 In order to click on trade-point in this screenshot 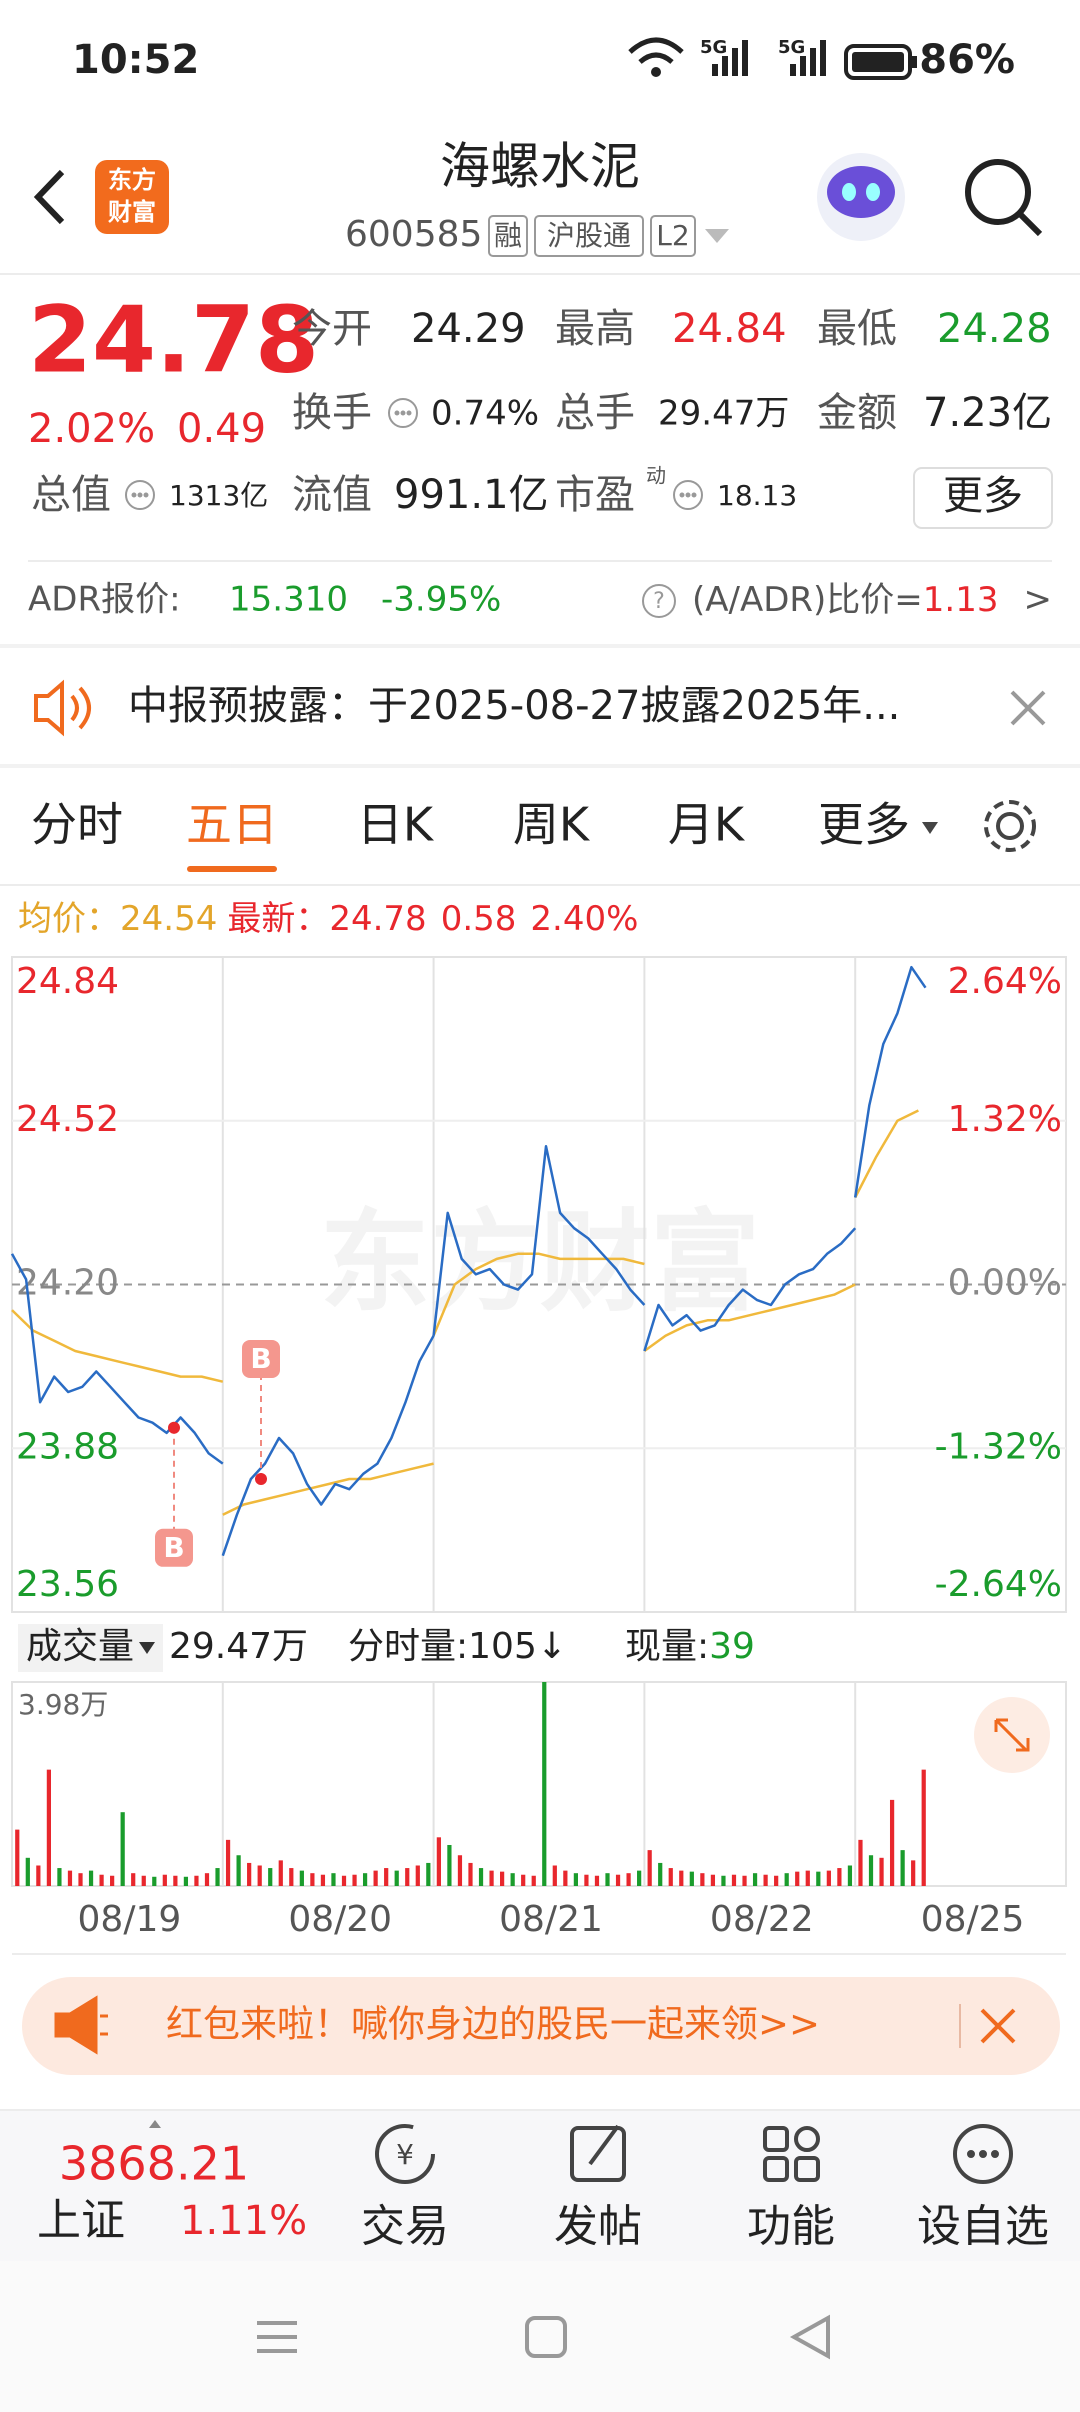, I will do `click(261, 1478)`.